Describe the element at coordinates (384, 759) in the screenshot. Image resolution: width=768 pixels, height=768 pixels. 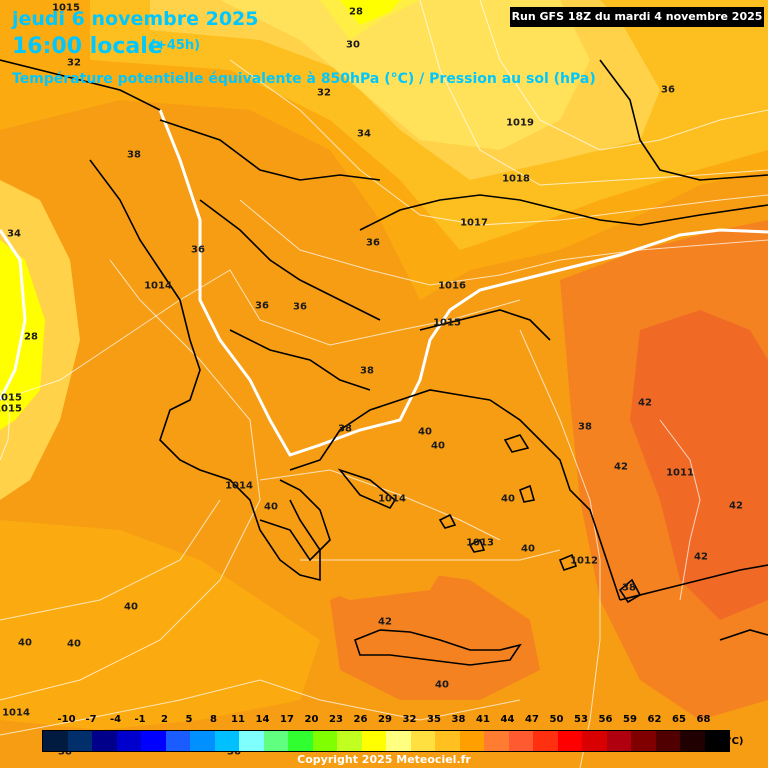
I see `copyright: Copyright 2025 Meteociel.fr` at that location.